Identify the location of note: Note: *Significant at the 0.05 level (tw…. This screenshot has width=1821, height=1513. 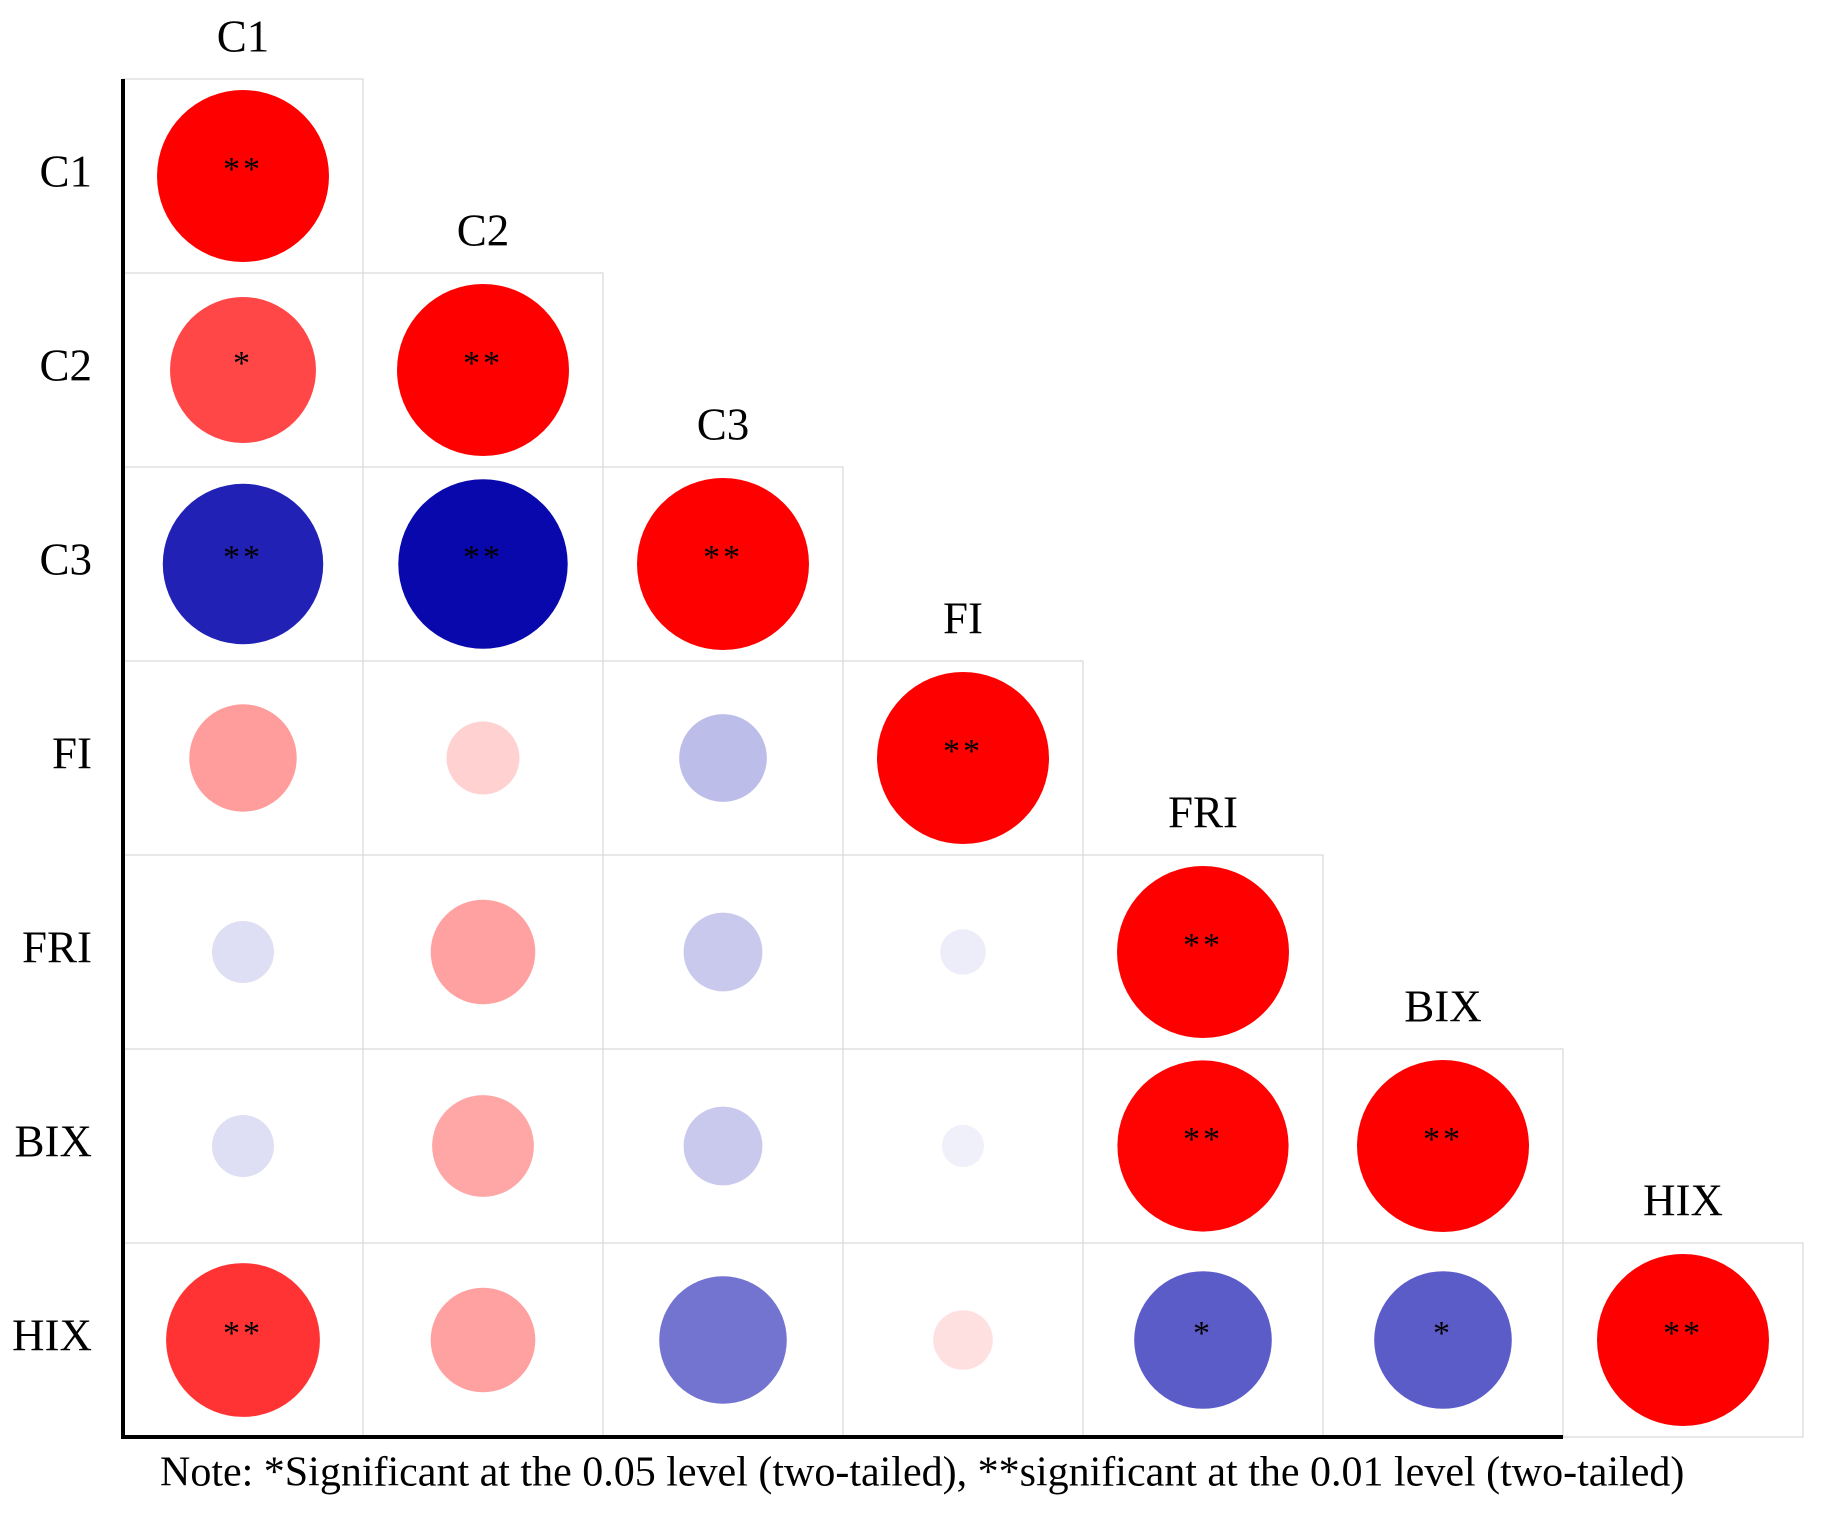
(922, 1473).